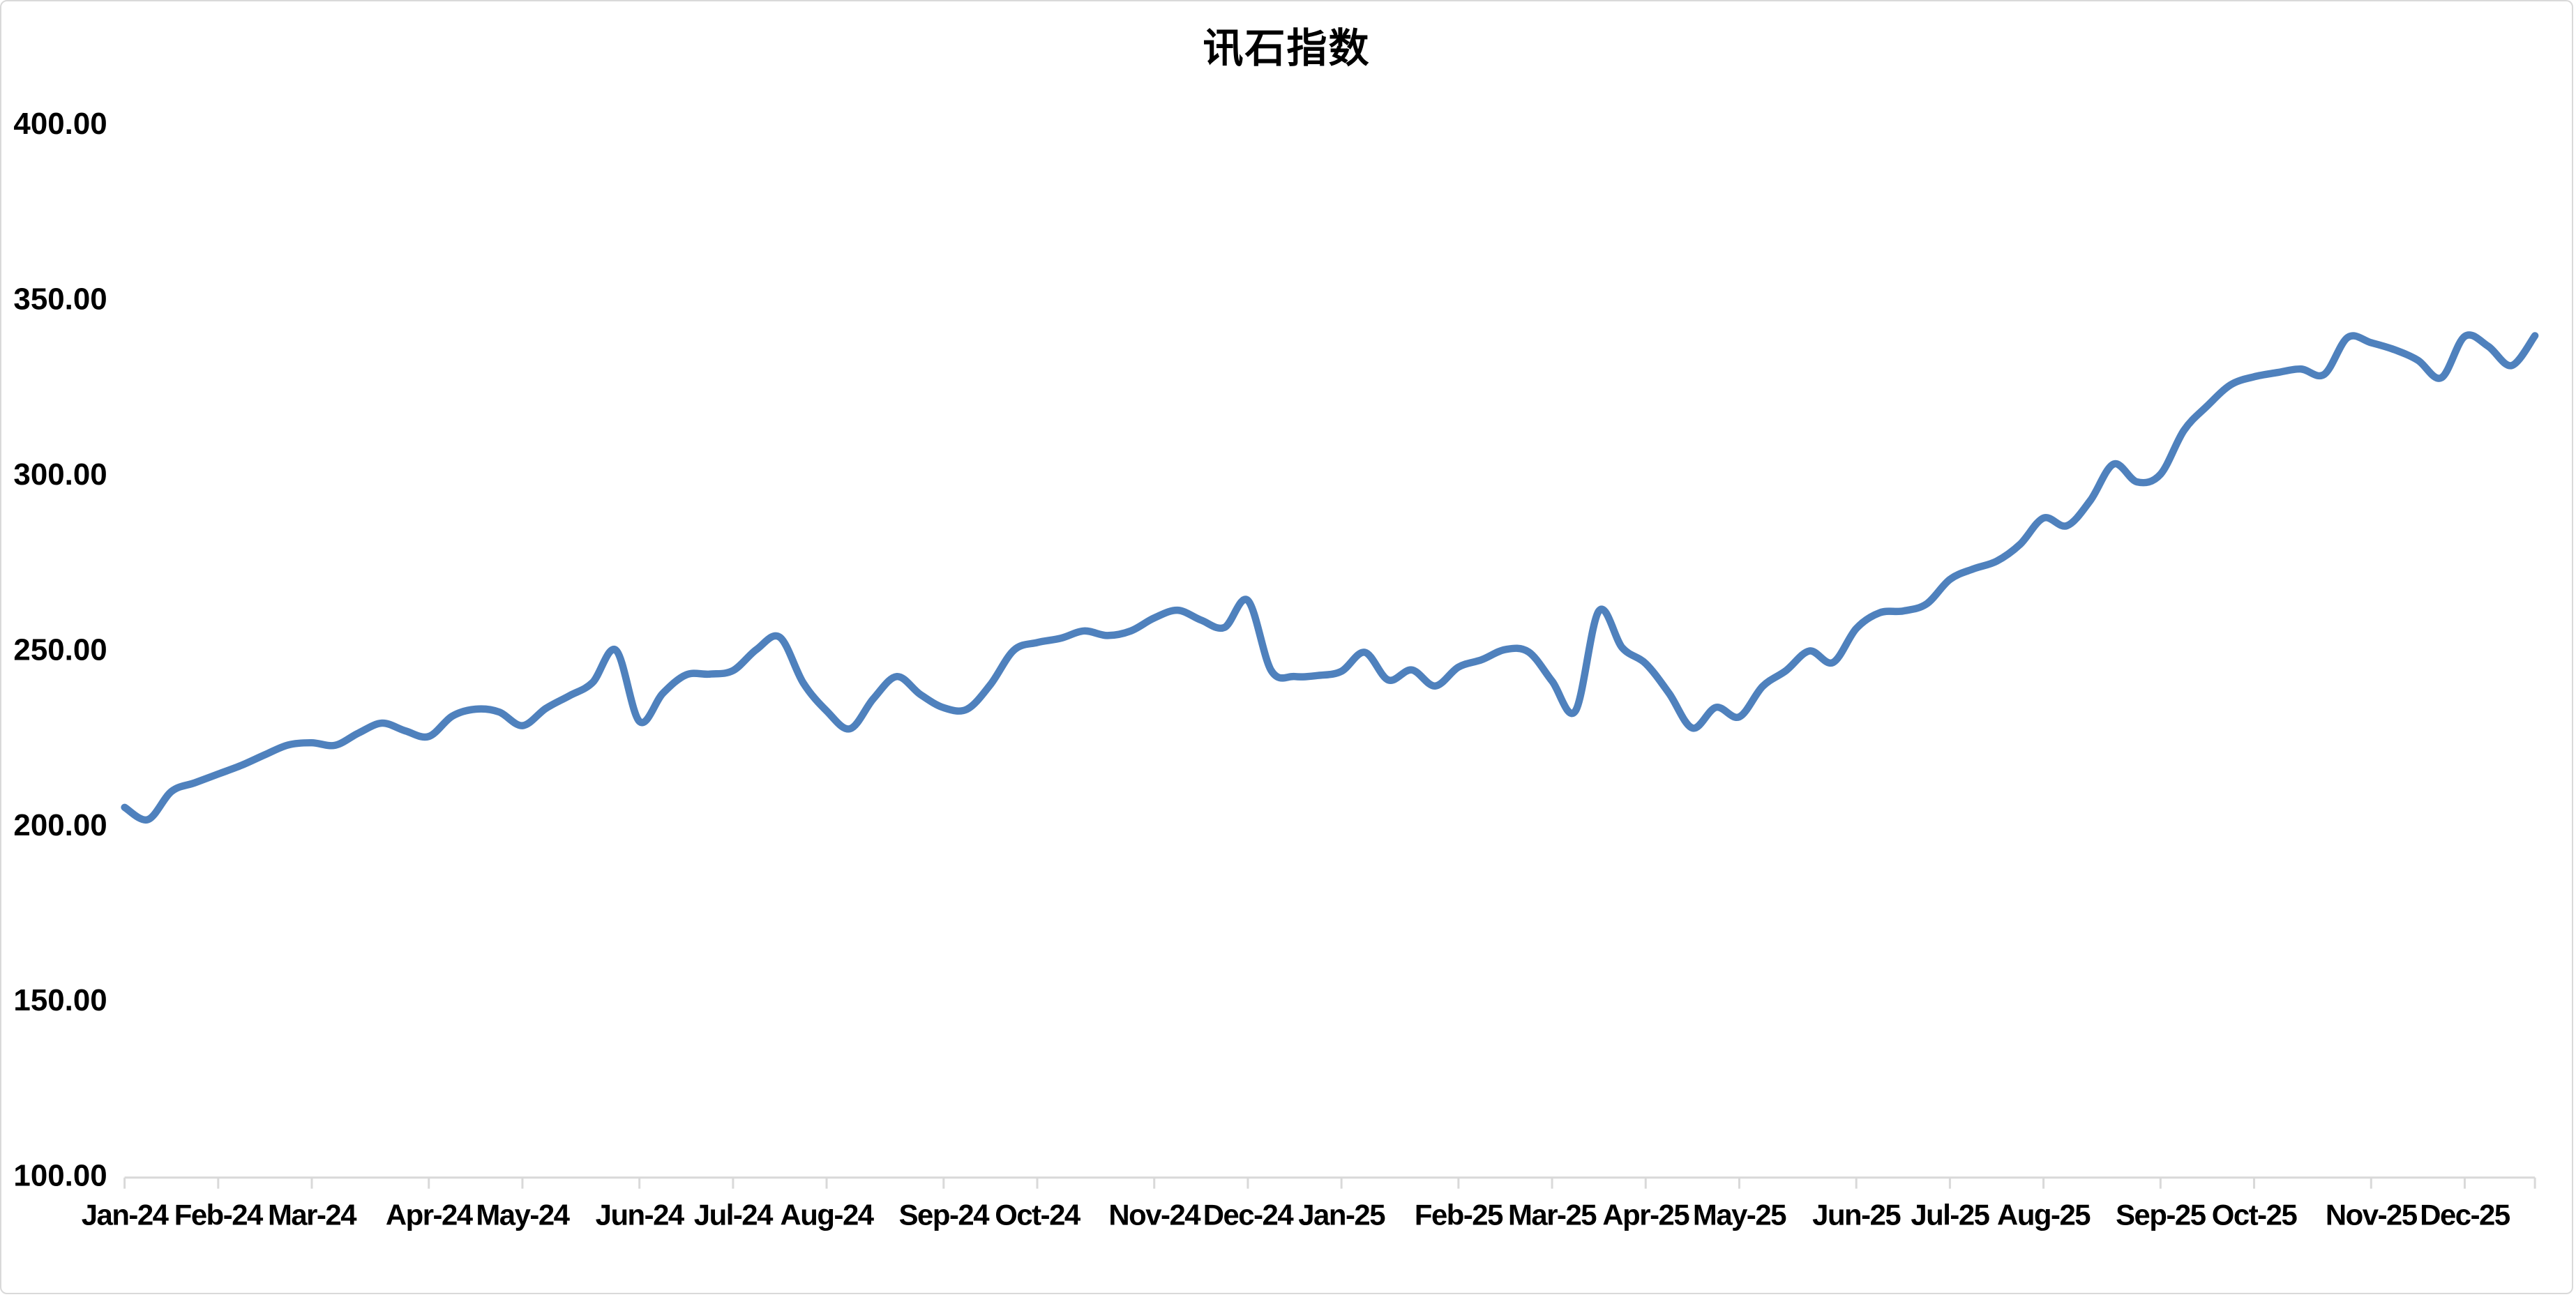 The image size is (2576, 1297). I want to click on y-tick-label: 200.00, so click(60, 825).